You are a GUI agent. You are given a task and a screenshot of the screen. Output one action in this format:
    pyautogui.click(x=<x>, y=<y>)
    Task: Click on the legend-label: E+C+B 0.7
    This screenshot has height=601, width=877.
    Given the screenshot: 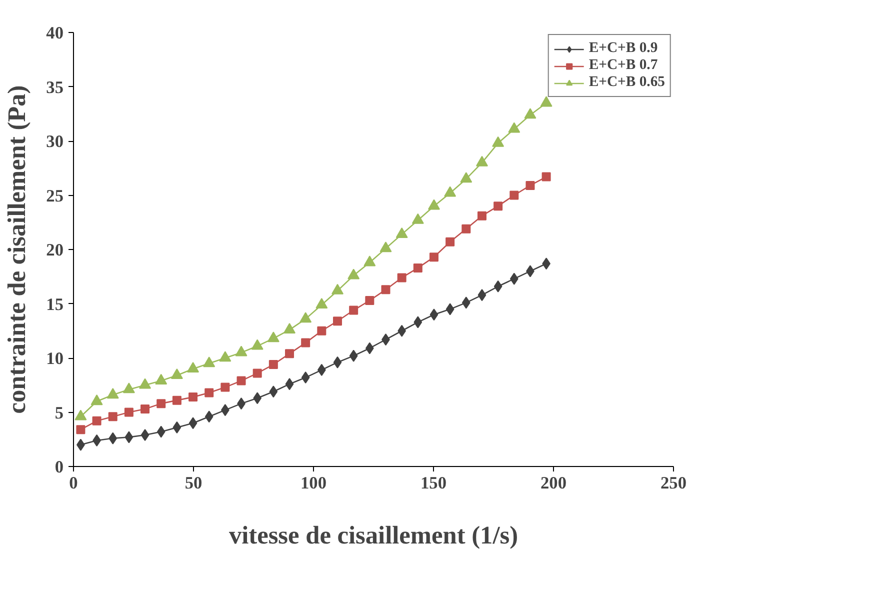 What is the action you would take?
    pyautogui.click(x=623, y=65)
    